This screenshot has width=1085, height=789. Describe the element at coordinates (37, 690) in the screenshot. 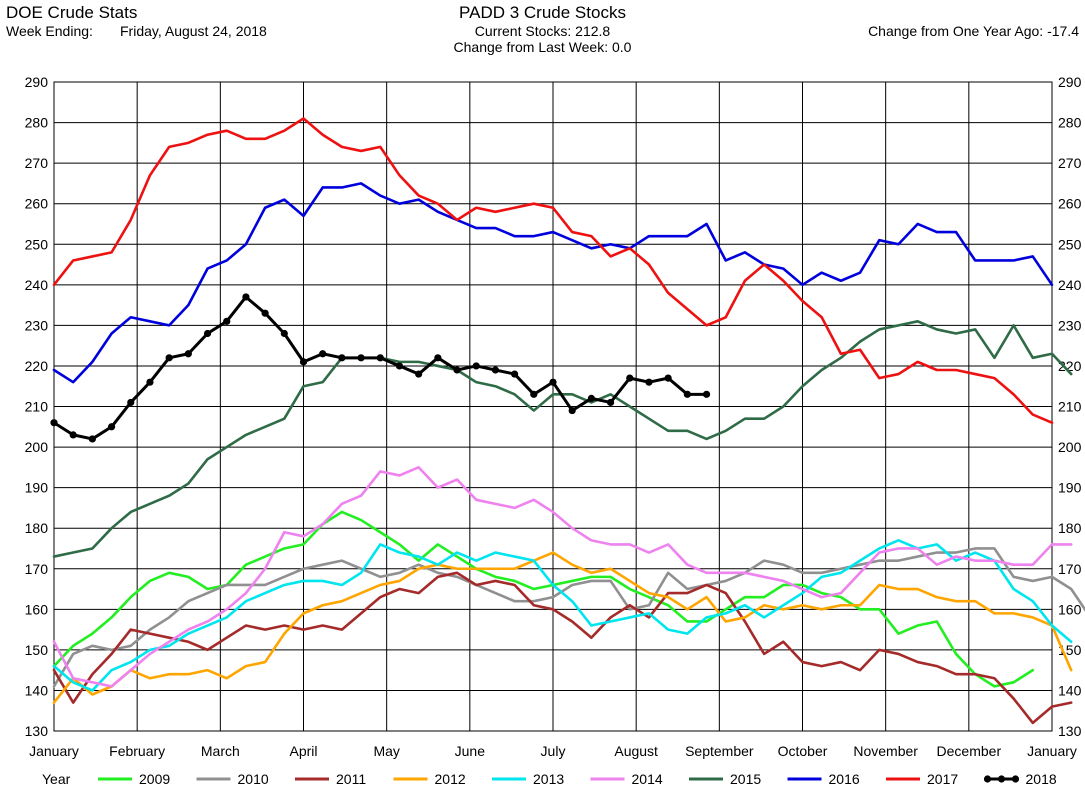

I see `y-tick-label-left: 140` at that location.